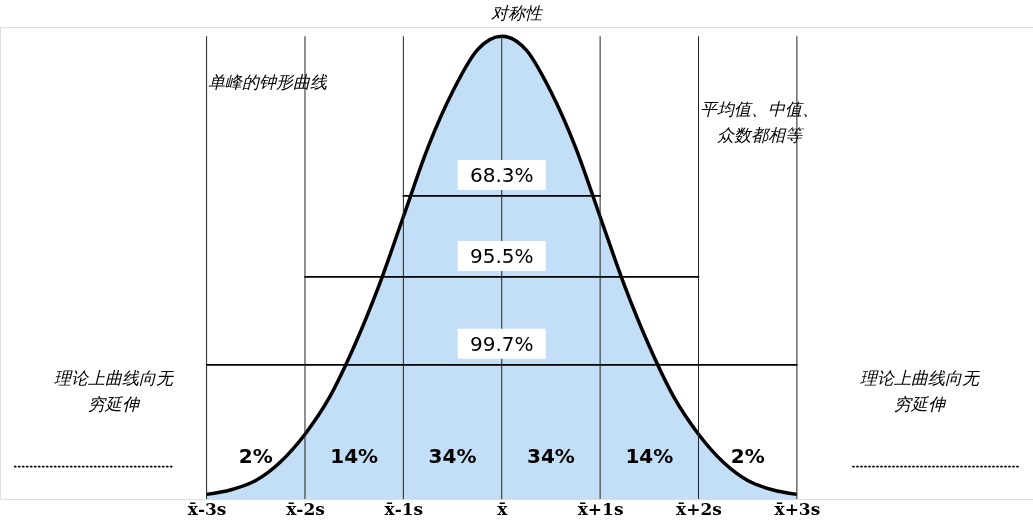  I want to click on x-tick-label: x̄, so click(503, 508).